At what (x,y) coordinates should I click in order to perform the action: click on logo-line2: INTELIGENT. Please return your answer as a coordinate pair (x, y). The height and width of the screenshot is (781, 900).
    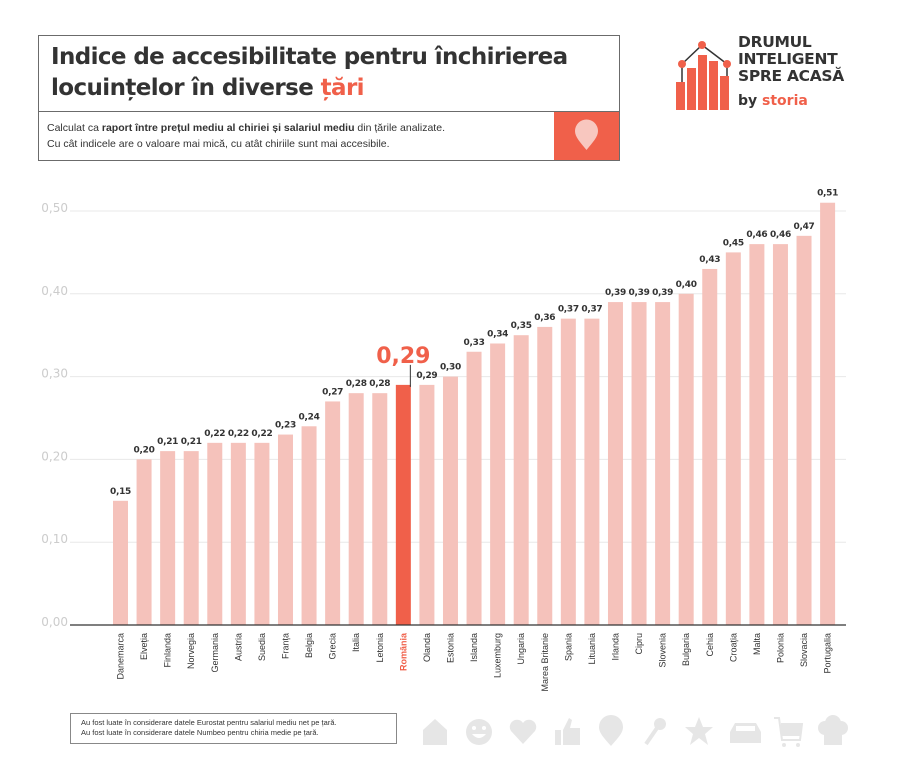
    Looking at the image, I should click on (788, 59).